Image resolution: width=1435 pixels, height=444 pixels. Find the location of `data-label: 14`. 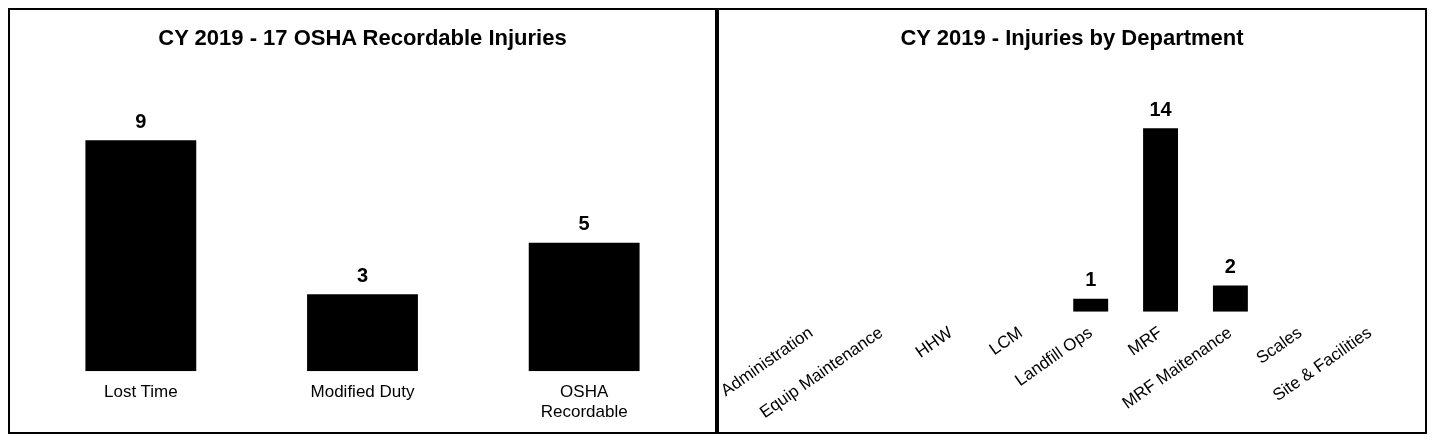

data-label: 14 is located at coordinates (1161, 108).